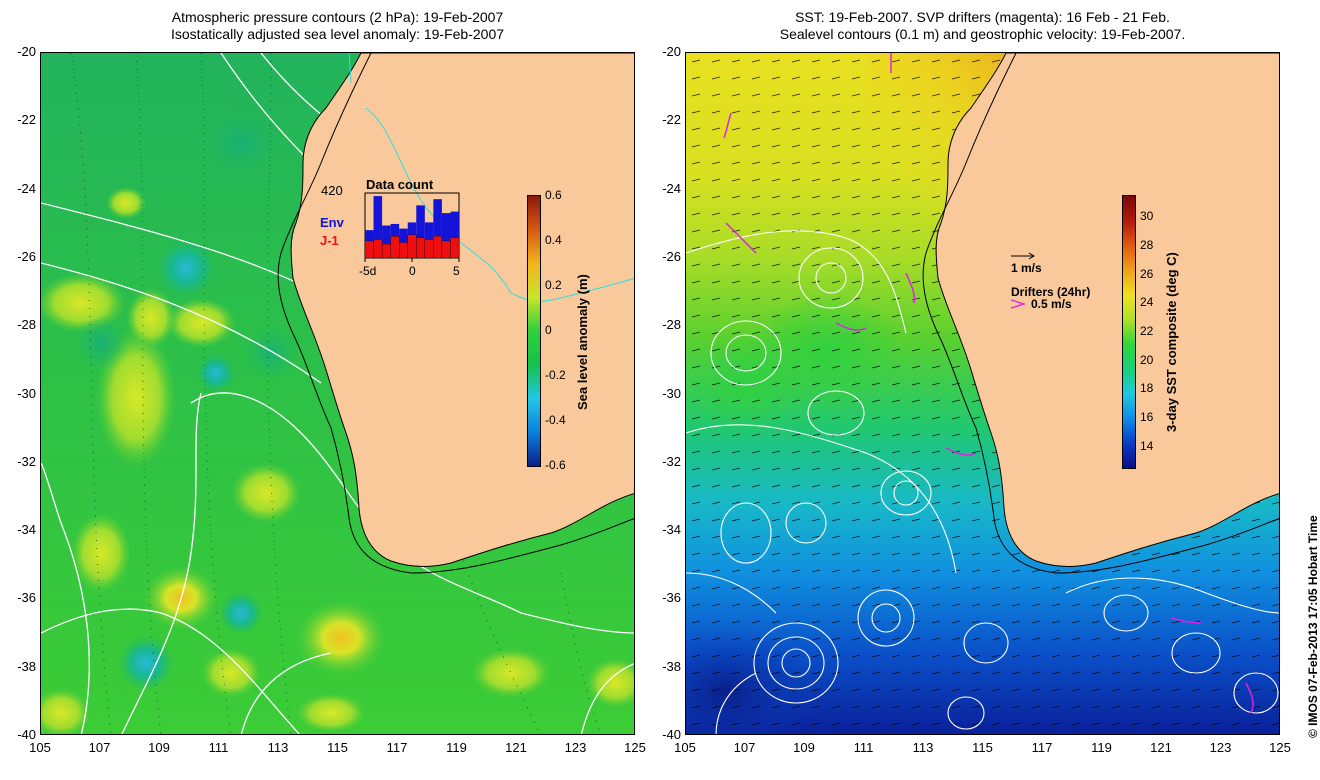  I want to click on sst-colorbar-tick: 26, so click(1147, 273).